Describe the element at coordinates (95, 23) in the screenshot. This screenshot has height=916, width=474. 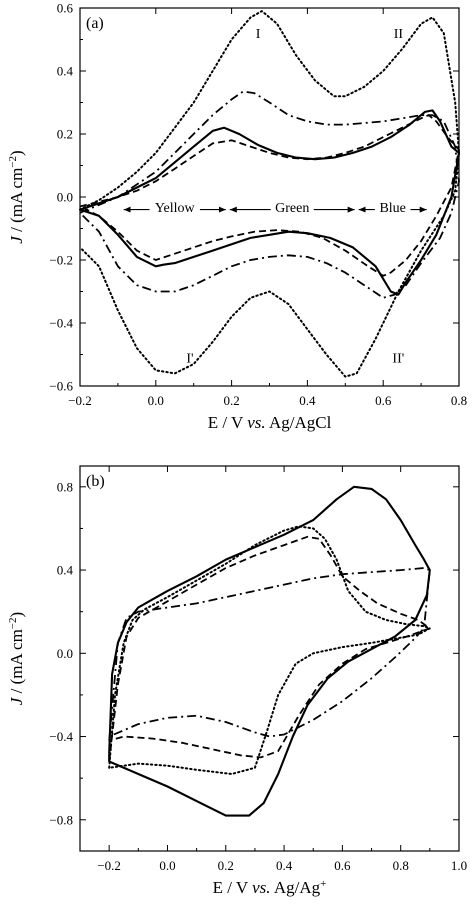
I see `panel-a-label: (a)` at that location.